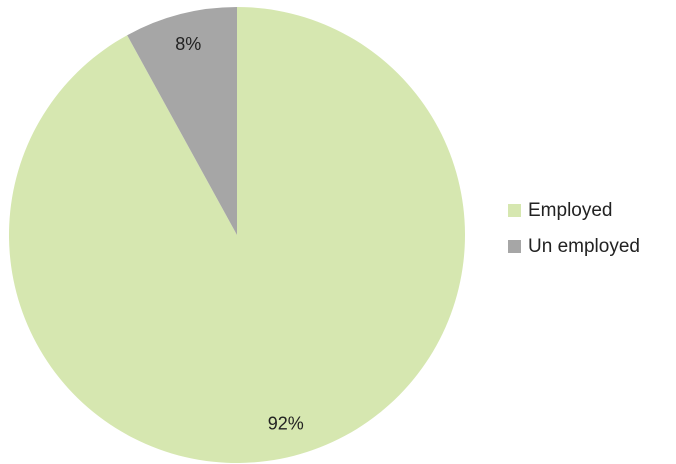 Image resolution: width=676 pixels, height=464 pixels. Describe the element at coordinates (514, 246) in the screenshot. I see `legend-swatch-un-employed` at that location.